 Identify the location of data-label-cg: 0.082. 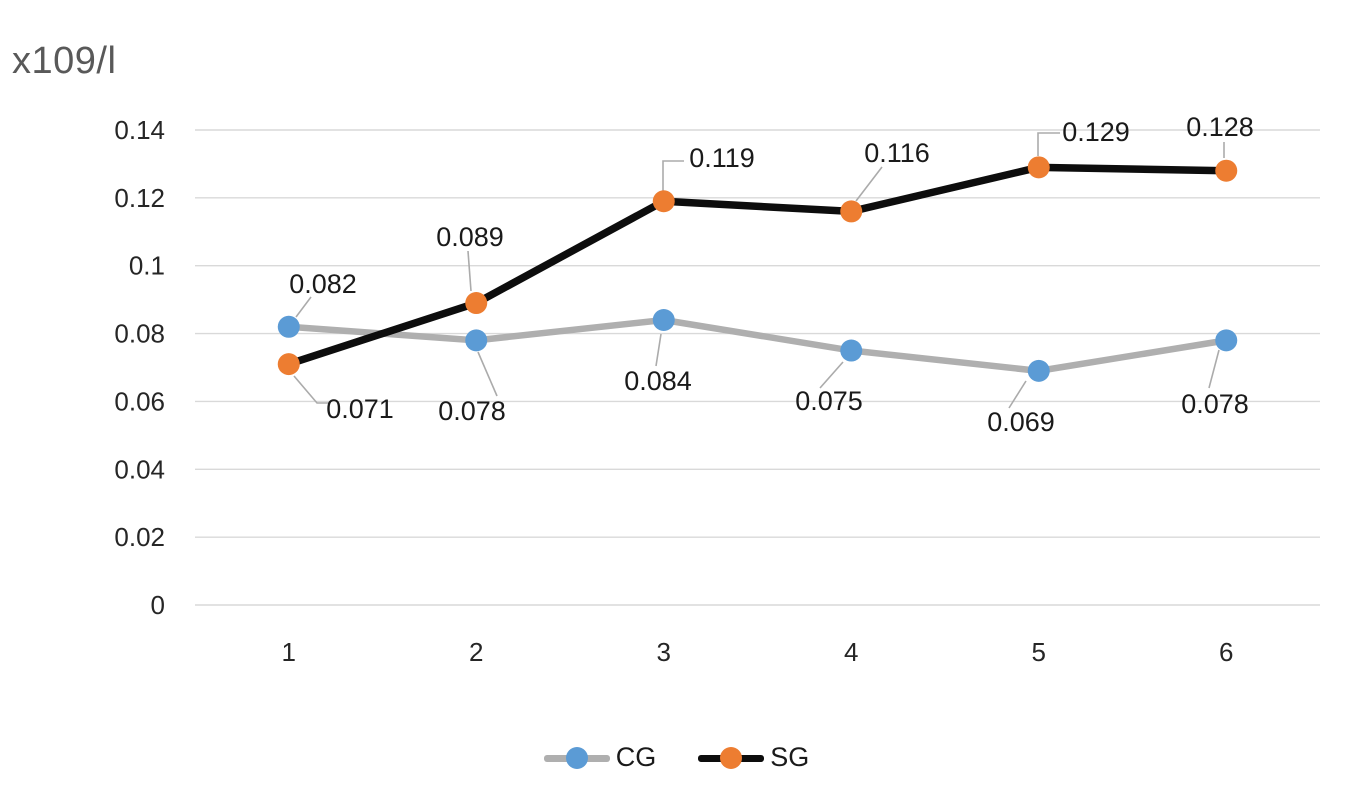
(323, 284).